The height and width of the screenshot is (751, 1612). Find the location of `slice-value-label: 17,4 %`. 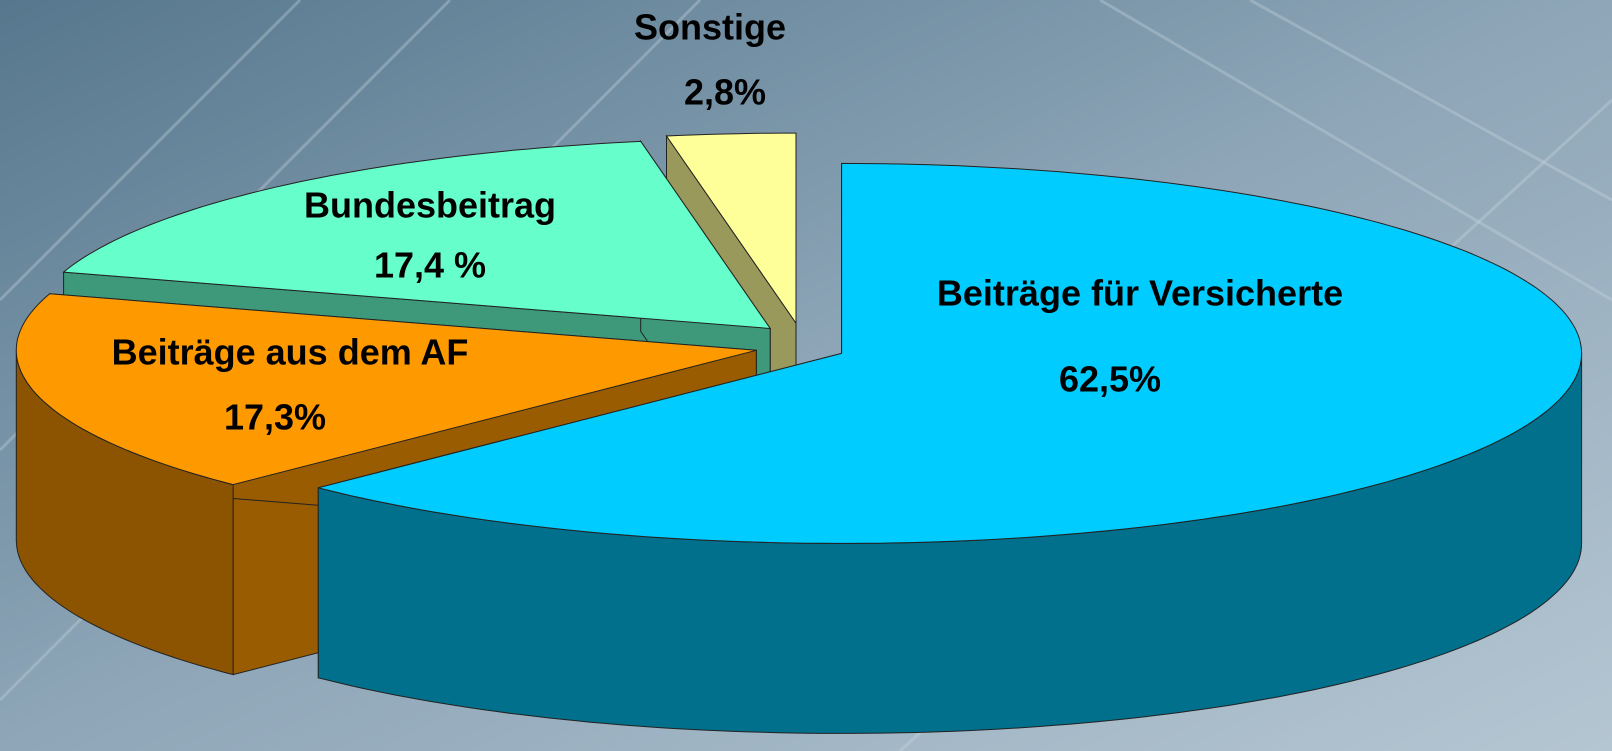

slice-value-label: 17,4 % is located at coordinates (430, 265).